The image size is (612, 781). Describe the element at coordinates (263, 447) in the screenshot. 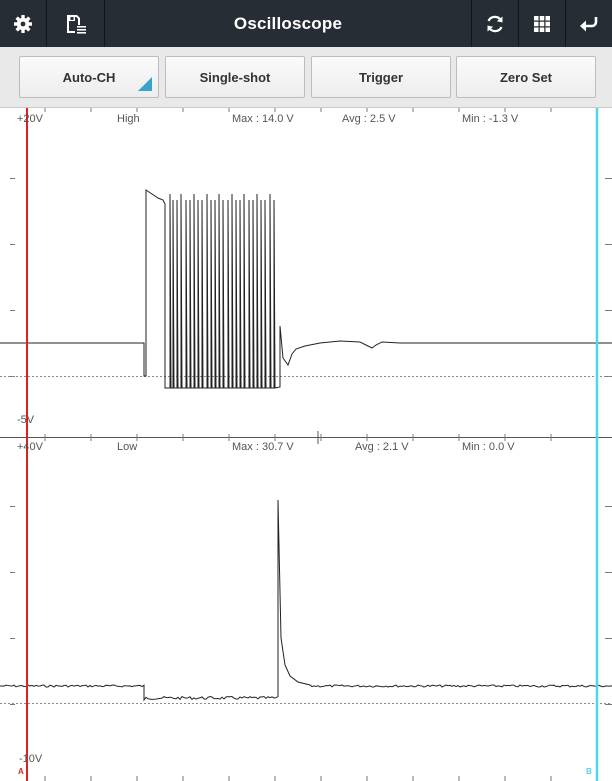

I see `low-max-value: Max : 30.7 V` at that location.